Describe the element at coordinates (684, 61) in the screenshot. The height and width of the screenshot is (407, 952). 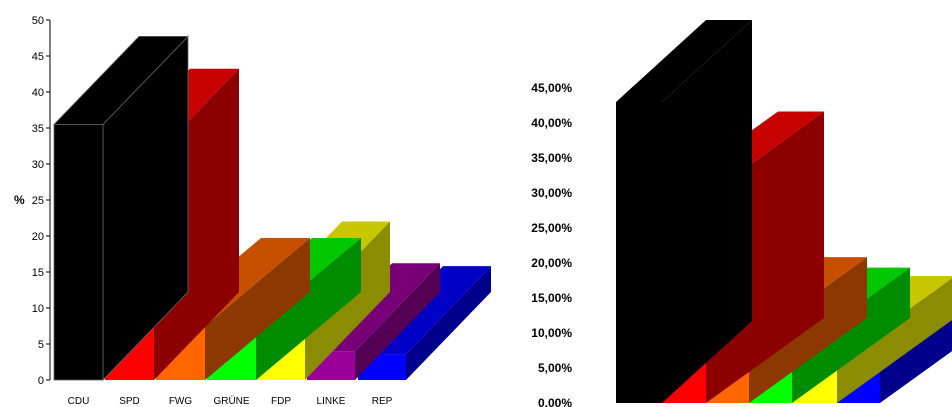
I see `bar-0-top` at that location.